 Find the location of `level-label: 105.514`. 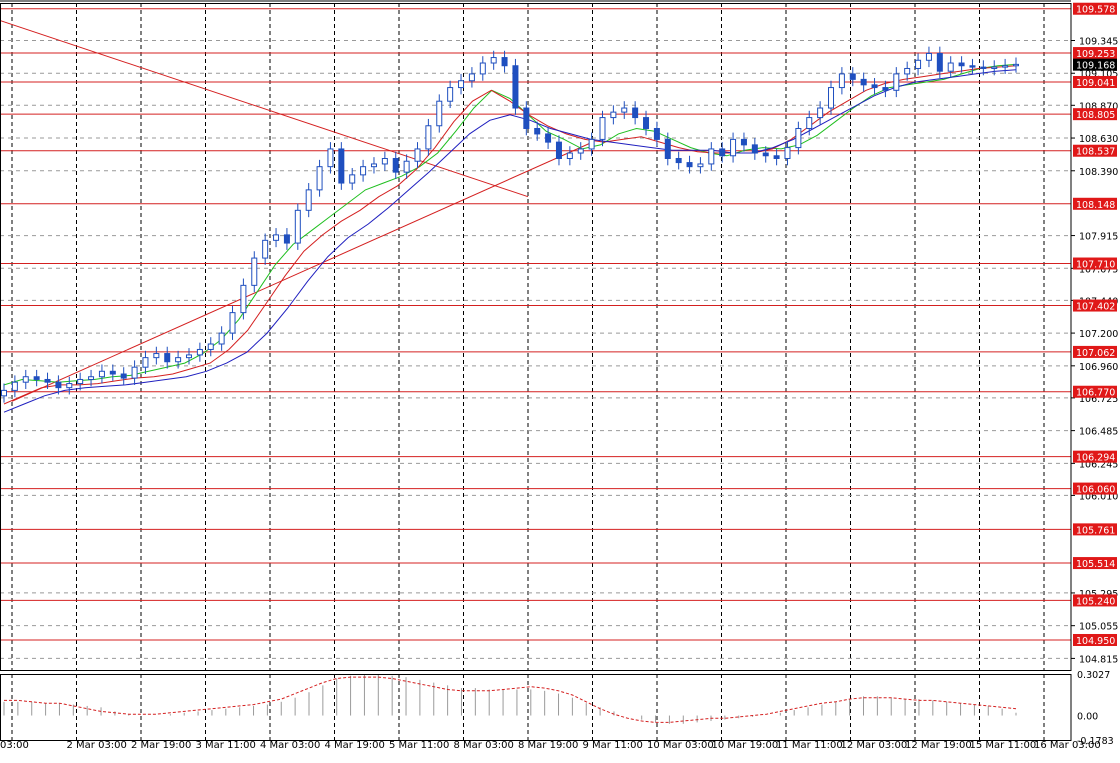

level-label: 105.514 is located at coordinates (1095, 564).